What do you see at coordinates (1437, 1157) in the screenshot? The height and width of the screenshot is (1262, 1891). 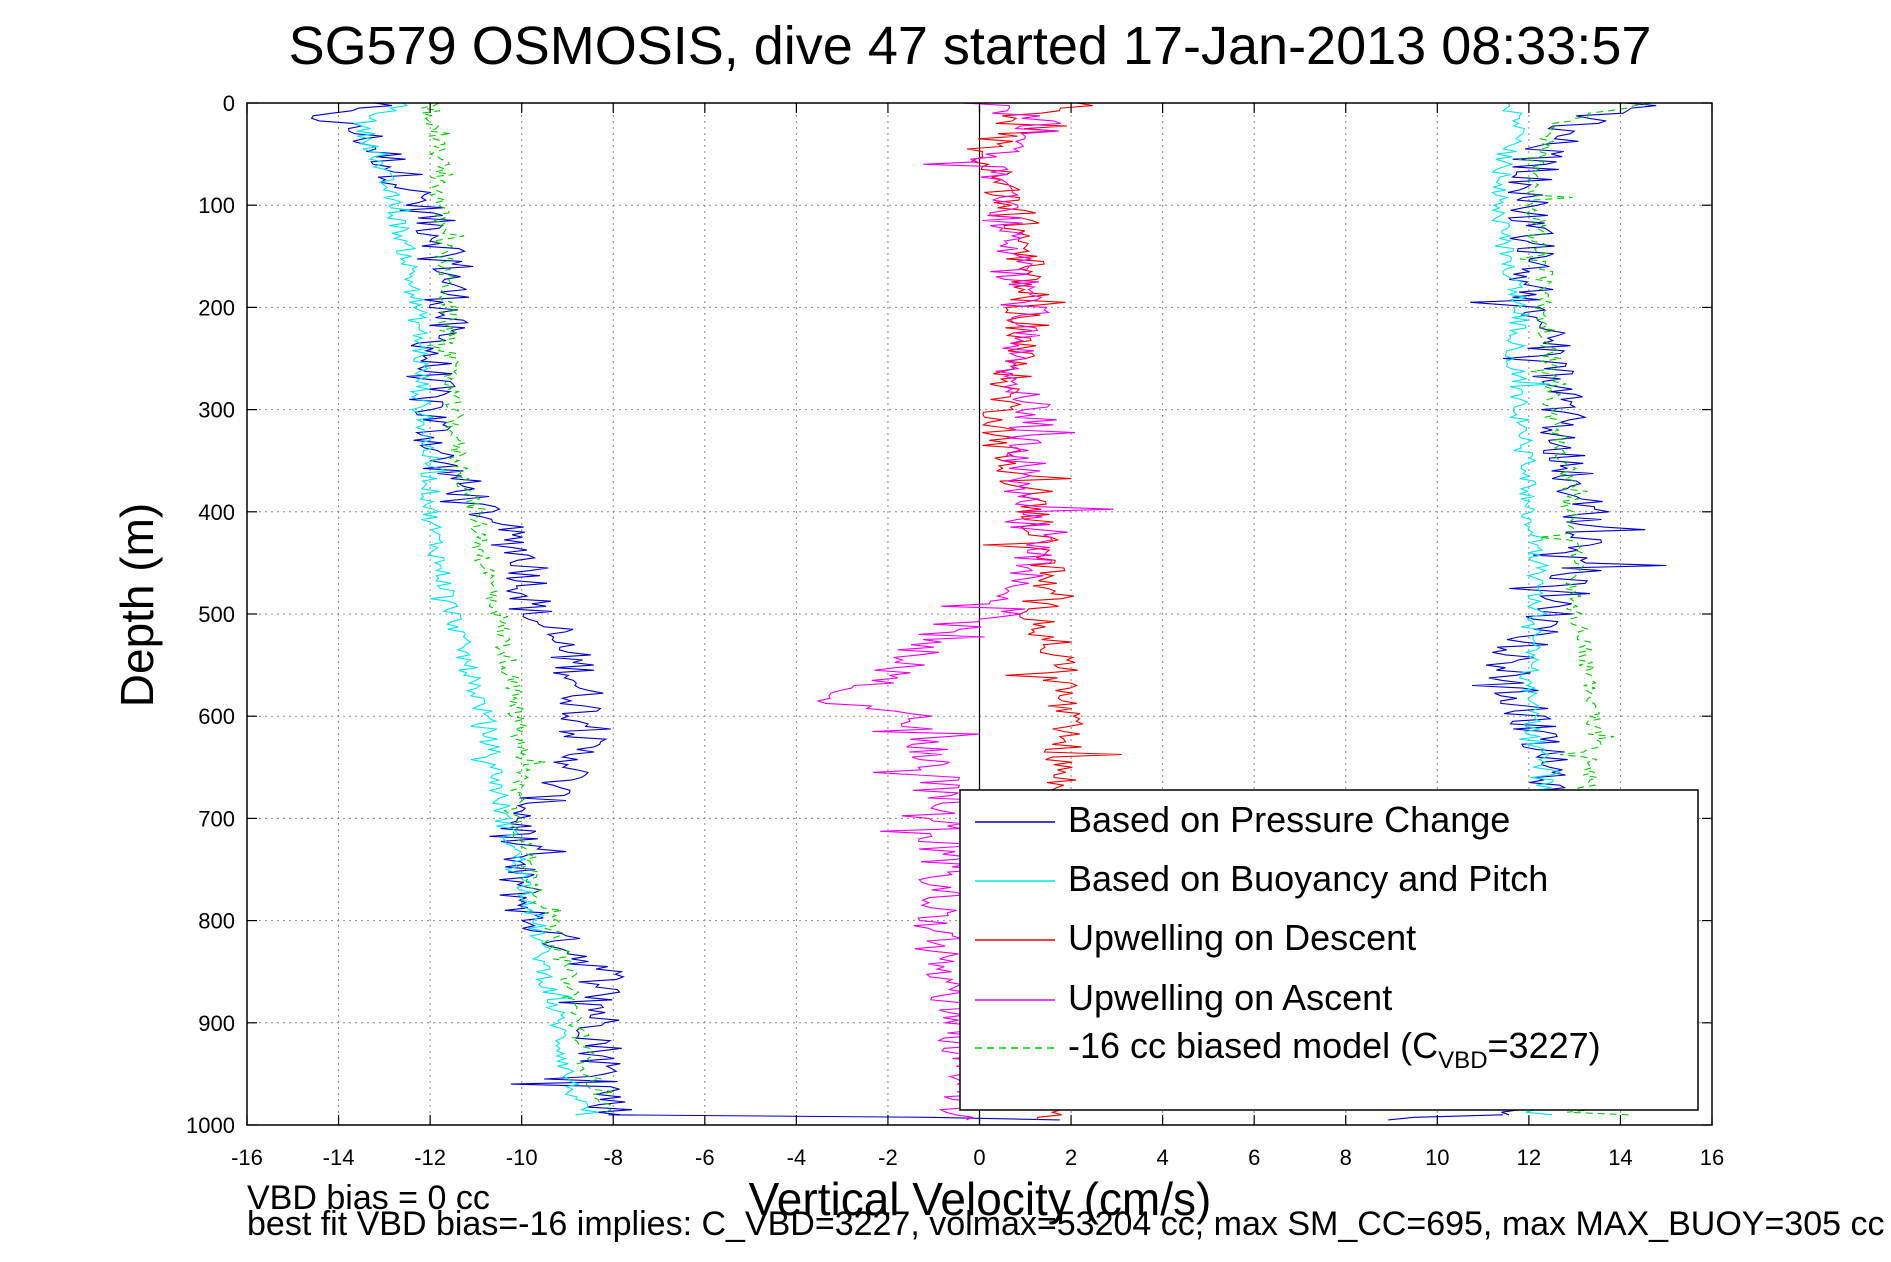 I see `x-tick-label: 10` at bounding box center [1437, 1157].